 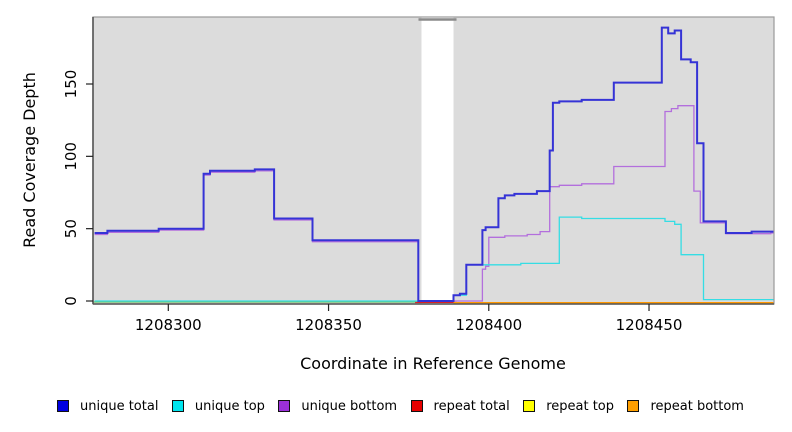 I want to click on y-tick-label: 150, so click(x=71, y=84).